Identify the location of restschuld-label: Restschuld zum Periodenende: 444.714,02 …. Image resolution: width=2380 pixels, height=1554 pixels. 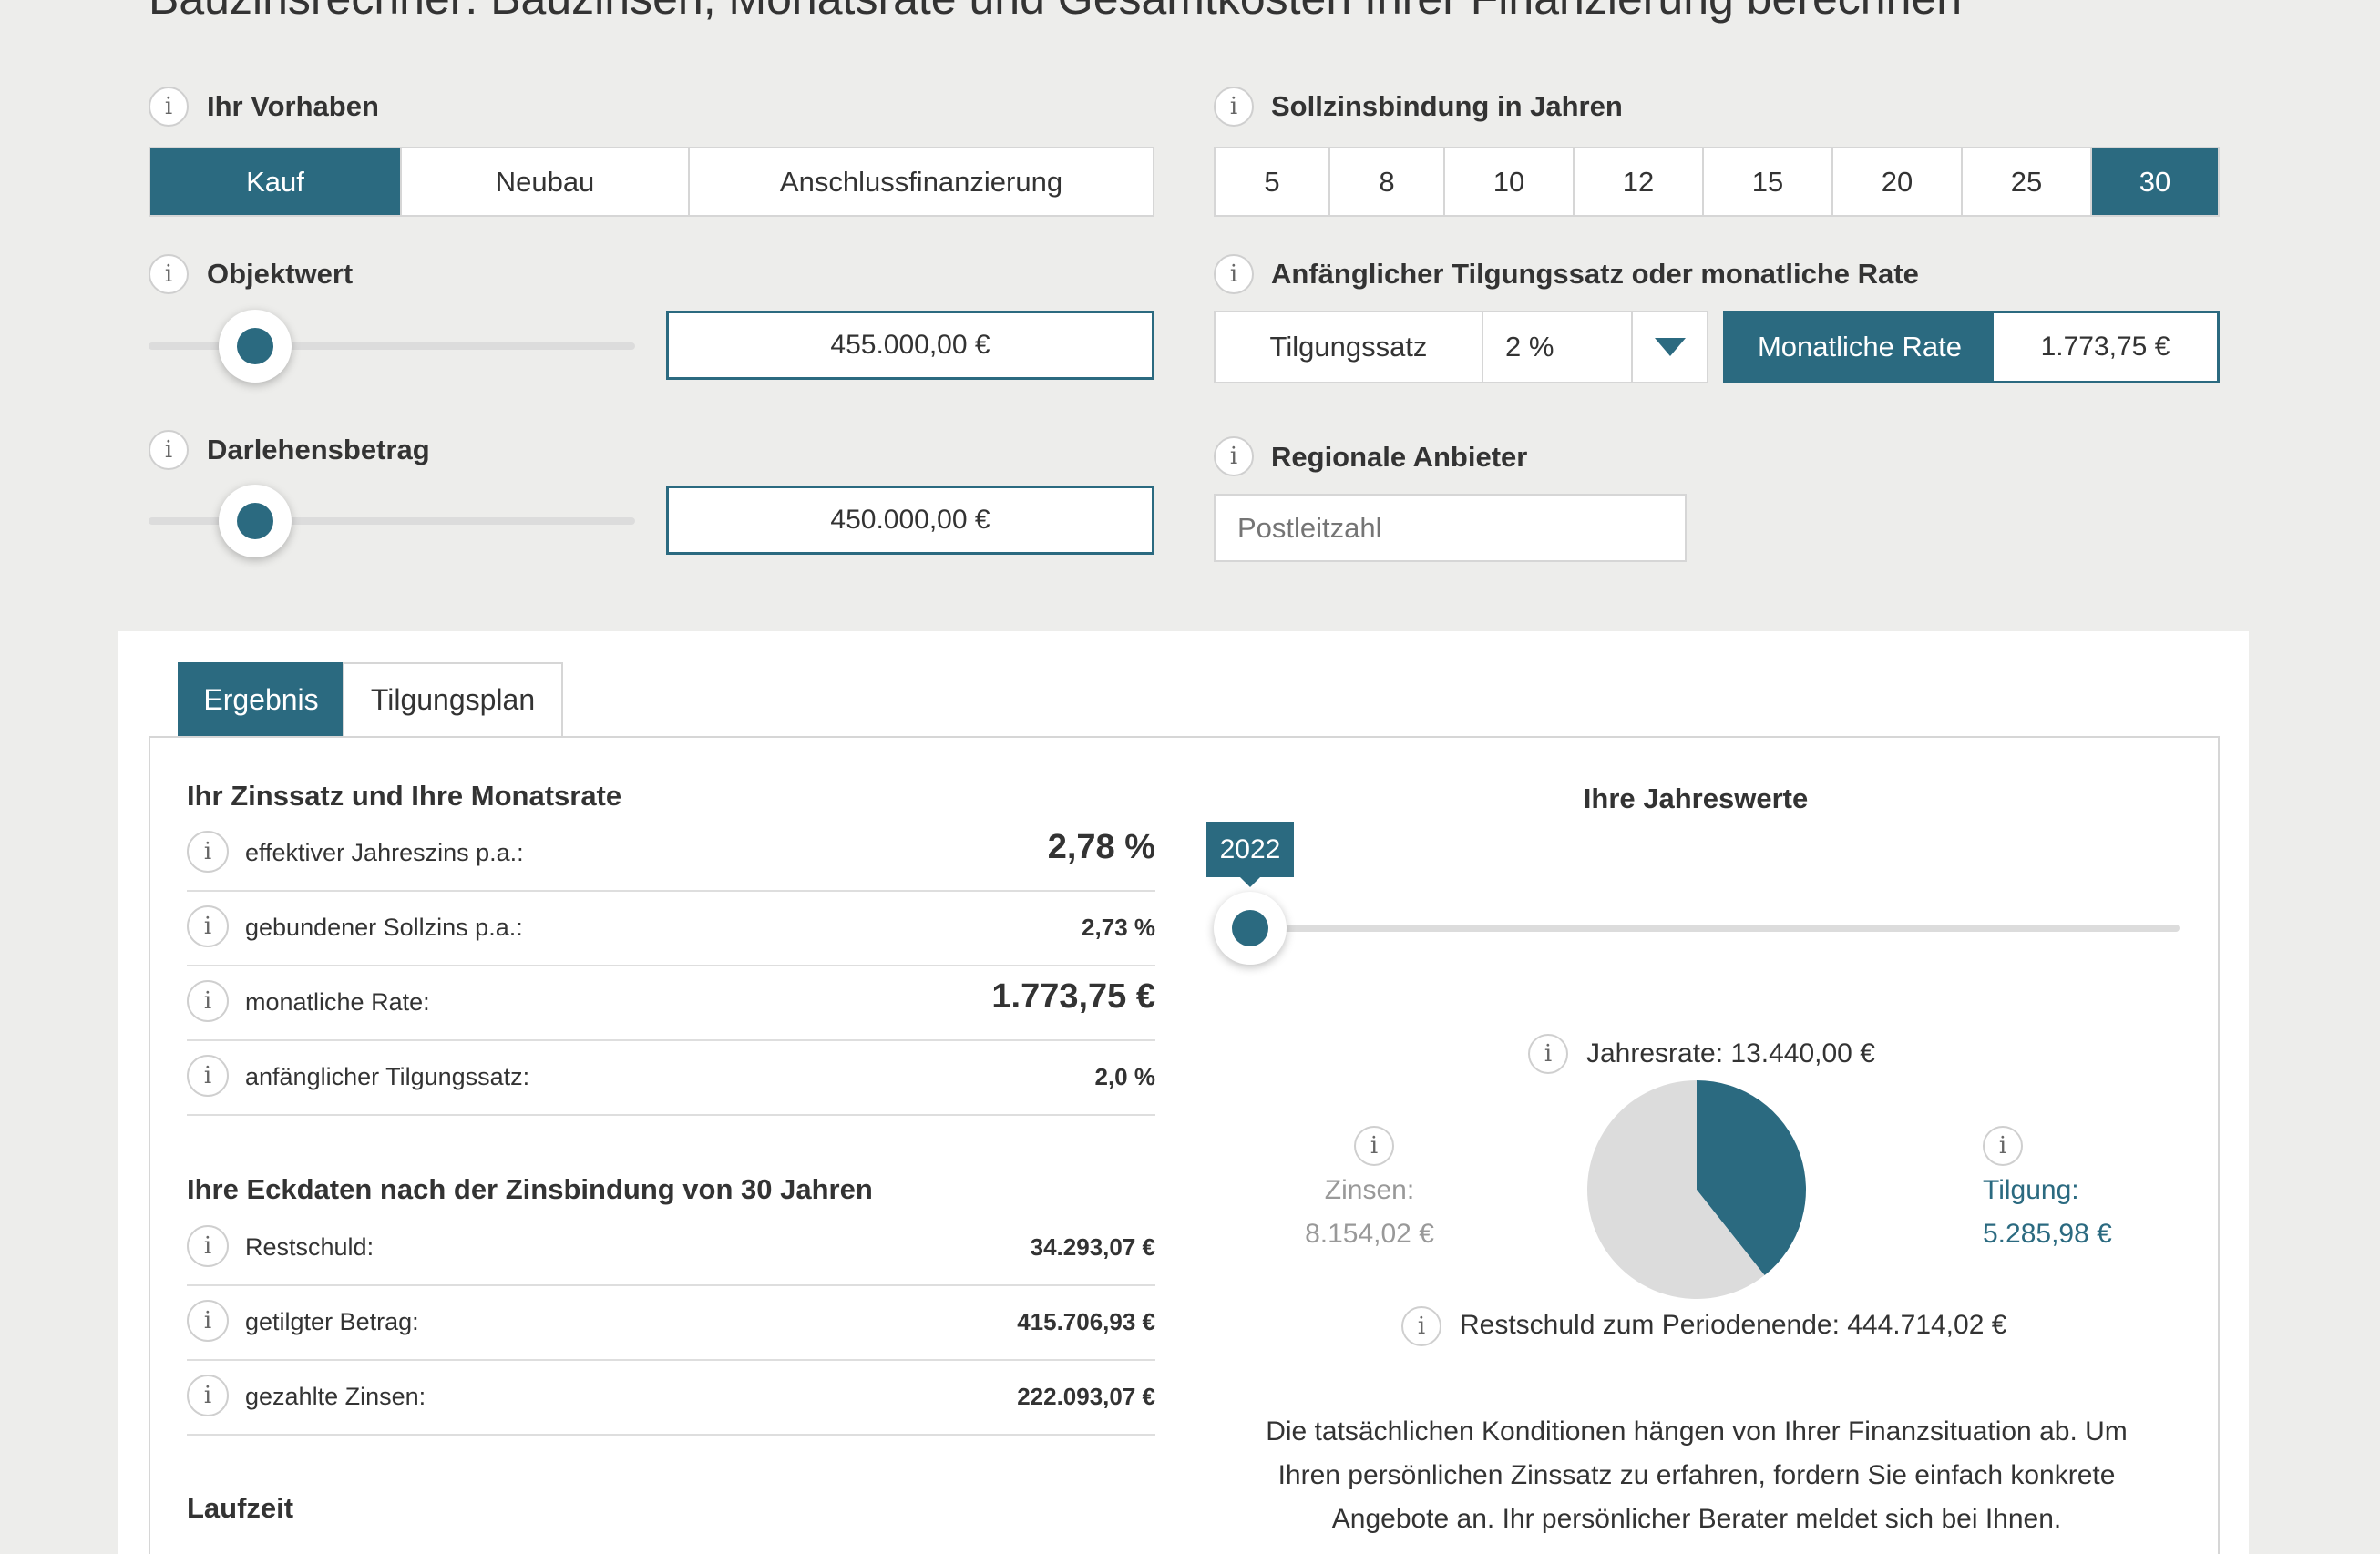
(1734, 1325).